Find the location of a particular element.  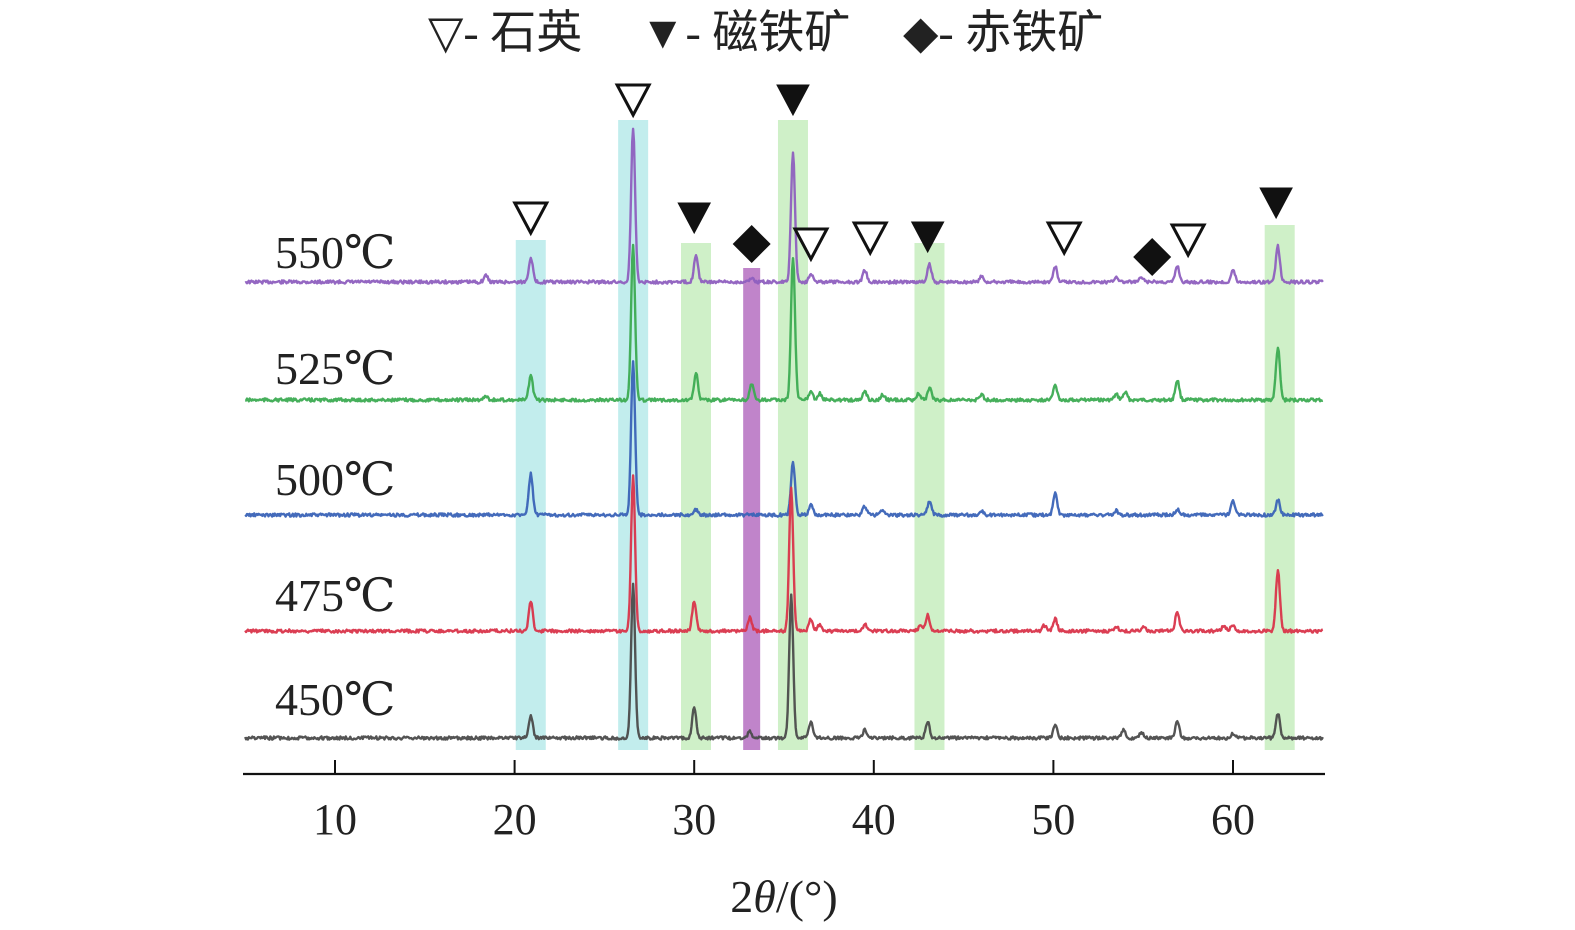

legend-item-quartz: ▽- 石英 is located at coordinates (505, 32).